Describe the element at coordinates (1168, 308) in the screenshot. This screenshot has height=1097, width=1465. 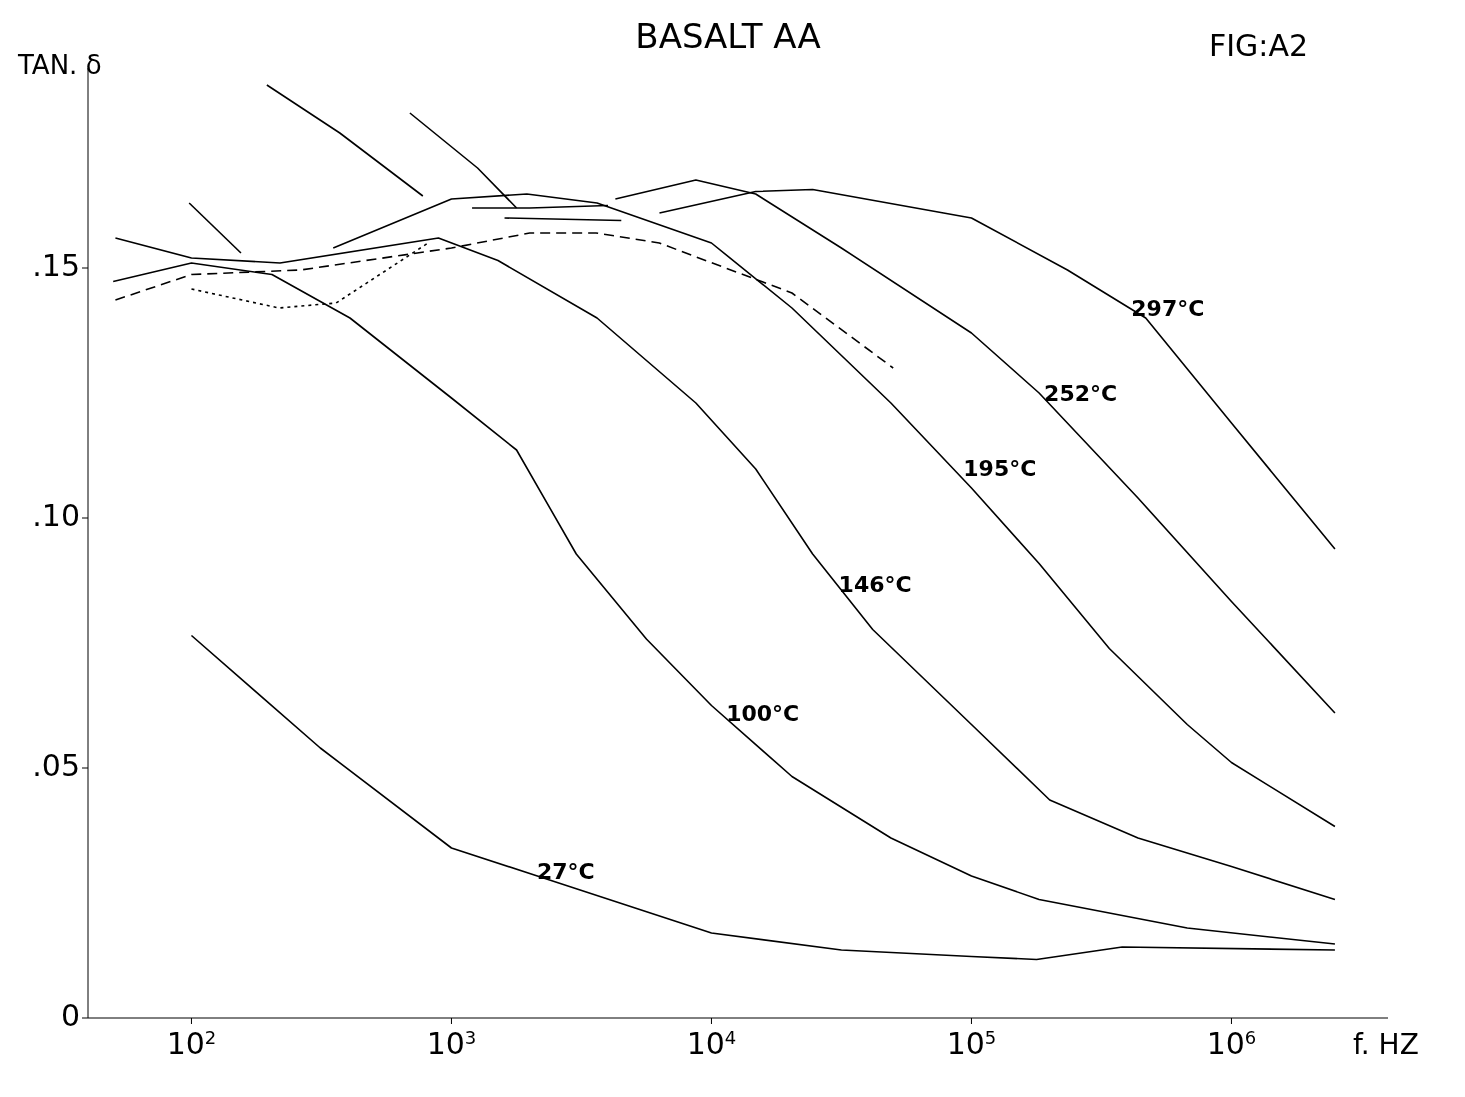
I see `annotation: 297°C` at that location.